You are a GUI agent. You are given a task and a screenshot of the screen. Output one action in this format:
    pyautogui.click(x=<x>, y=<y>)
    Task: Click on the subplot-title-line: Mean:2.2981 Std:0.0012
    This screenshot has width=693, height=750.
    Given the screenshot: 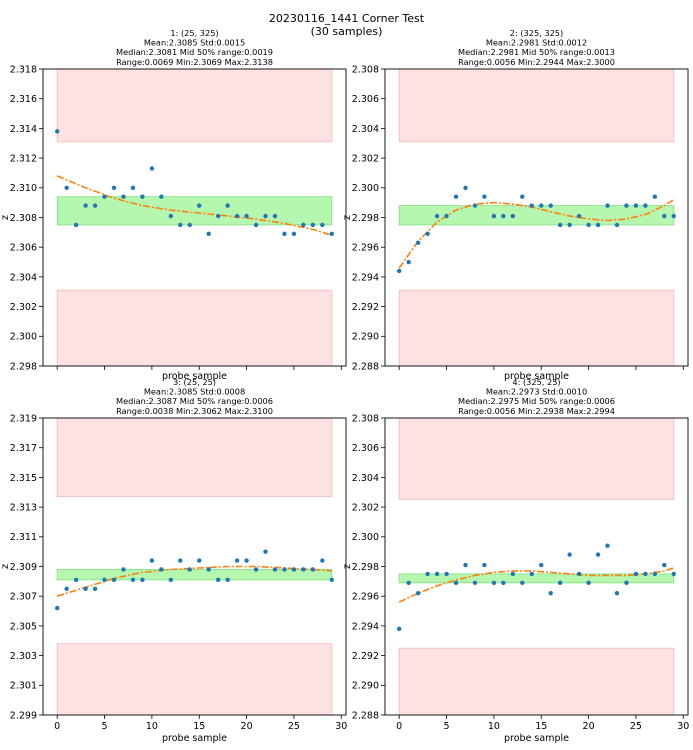 What is the action you would take?
    pyautogui.click(x=536, y=43)
    